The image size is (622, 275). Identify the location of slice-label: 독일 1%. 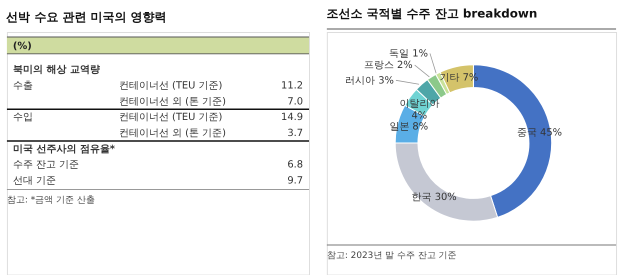
(408, 54).